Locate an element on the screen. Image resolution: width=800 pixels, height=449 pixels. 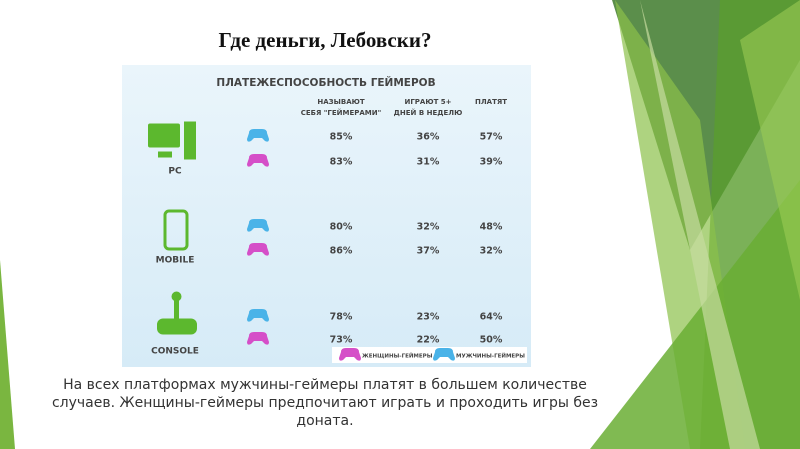
column-header: ПЛАТЯТ is located at coordinates (491, 102).